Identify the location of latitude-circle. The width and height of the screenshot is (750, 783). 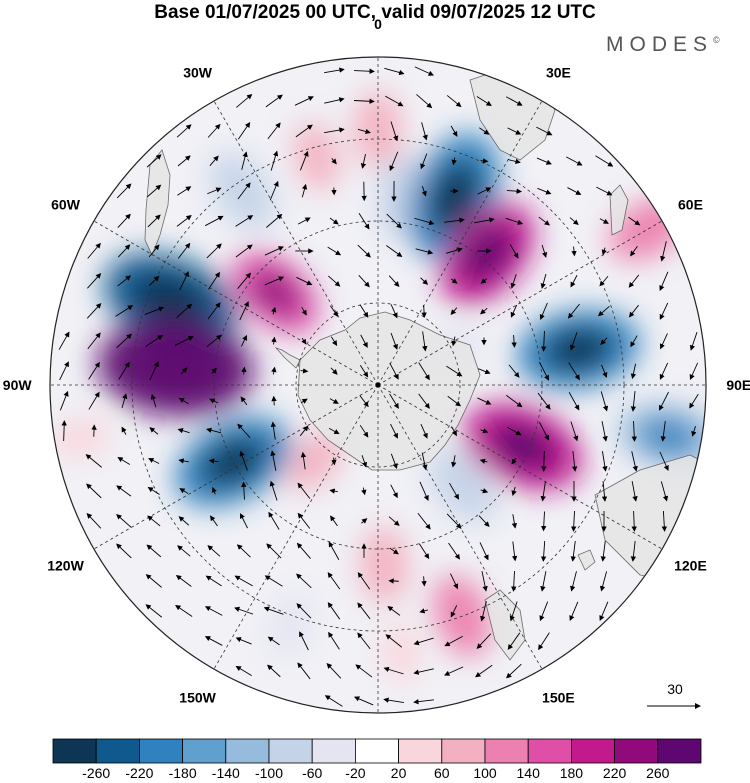
(378, 385).